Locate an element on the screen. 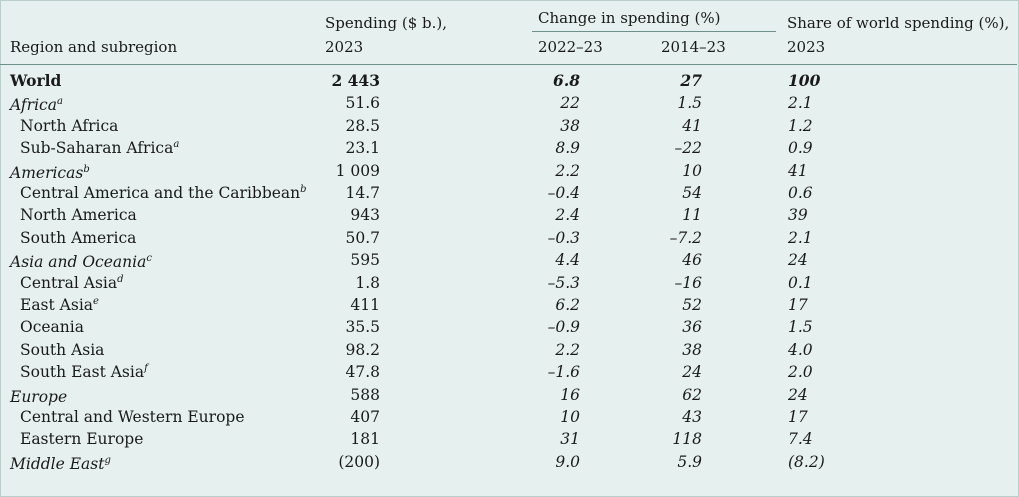 The width and height of the screenshot is (1019, 497). row-label-text: Asia and Oceania is located at coordinates (78, 262).